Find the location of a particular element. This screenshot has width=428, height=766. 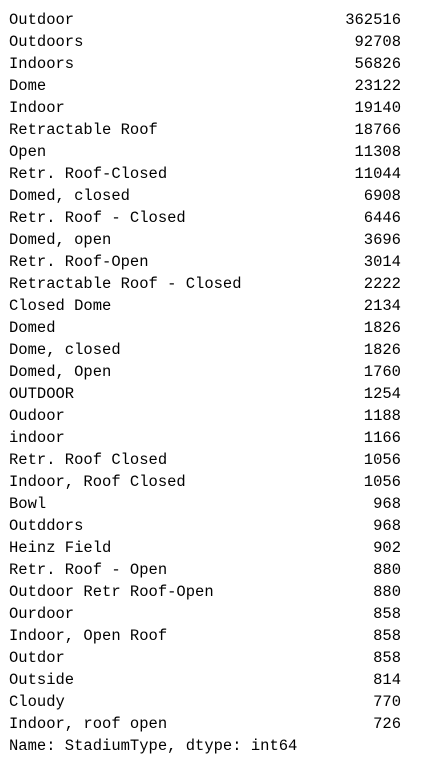

row-label: Ourdoor is located at coordinates (42, 614).